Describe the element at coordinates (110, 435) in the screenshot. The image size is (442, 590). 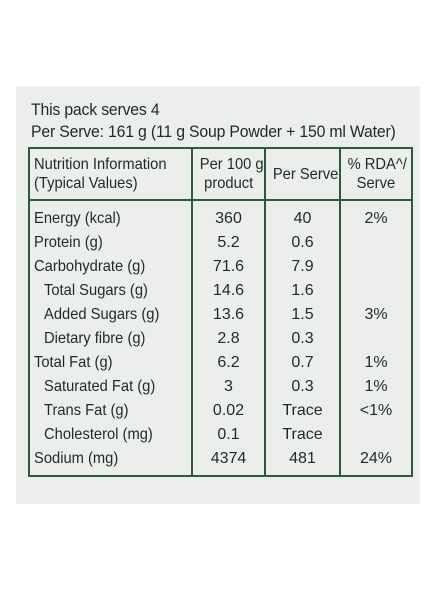
I see `row-name: Cholesterol (mg)` at that location.